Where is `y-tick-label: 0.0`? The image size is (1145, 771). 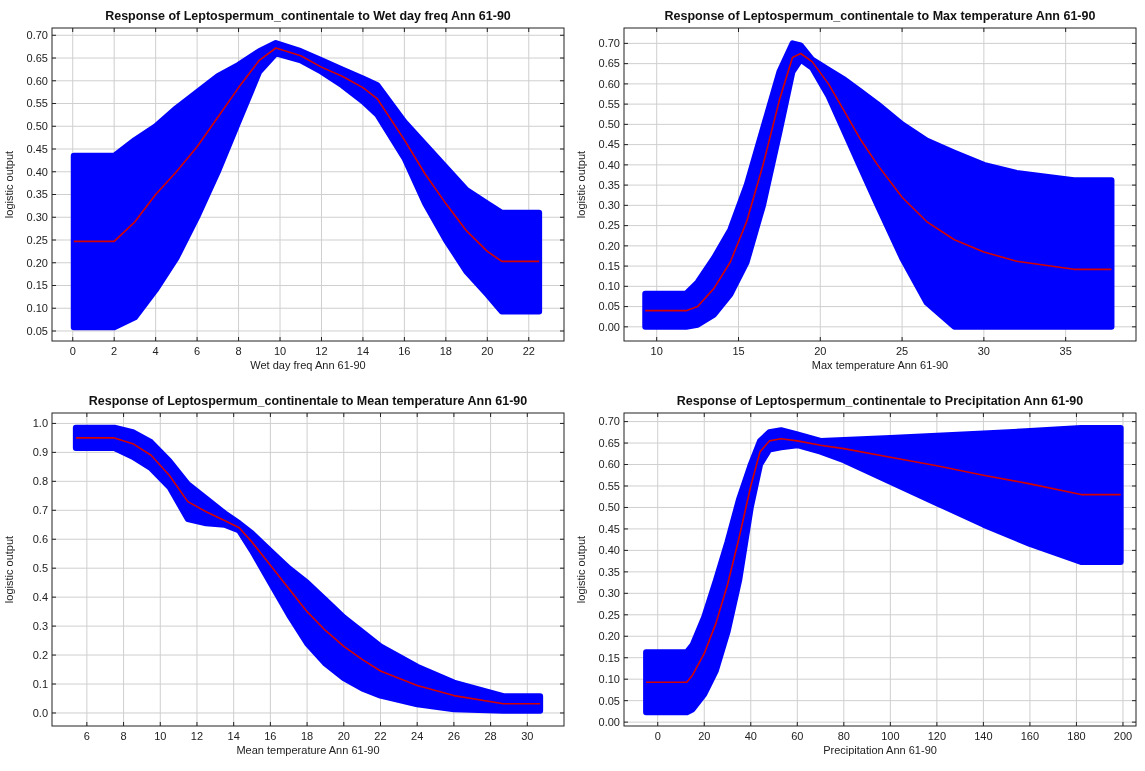
y-tick-label: 0.0 is located at coordinates (40, 712).